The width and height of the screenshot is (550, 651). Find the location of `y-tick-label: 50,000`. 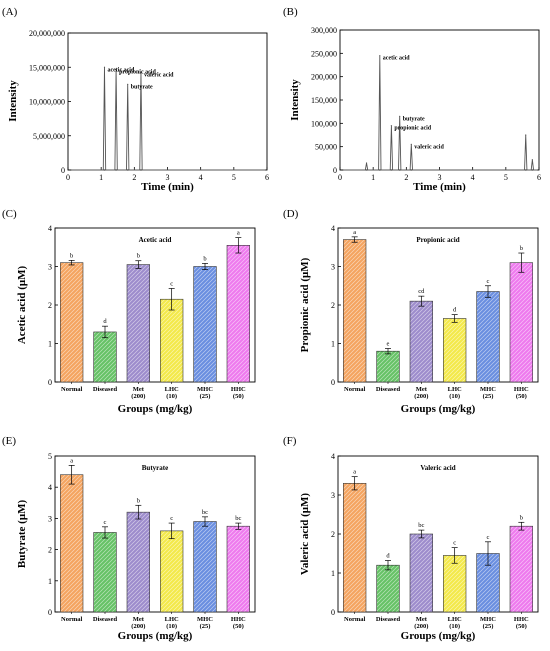

y-tick-label: 50,000 is located at coordinates (326, 147).